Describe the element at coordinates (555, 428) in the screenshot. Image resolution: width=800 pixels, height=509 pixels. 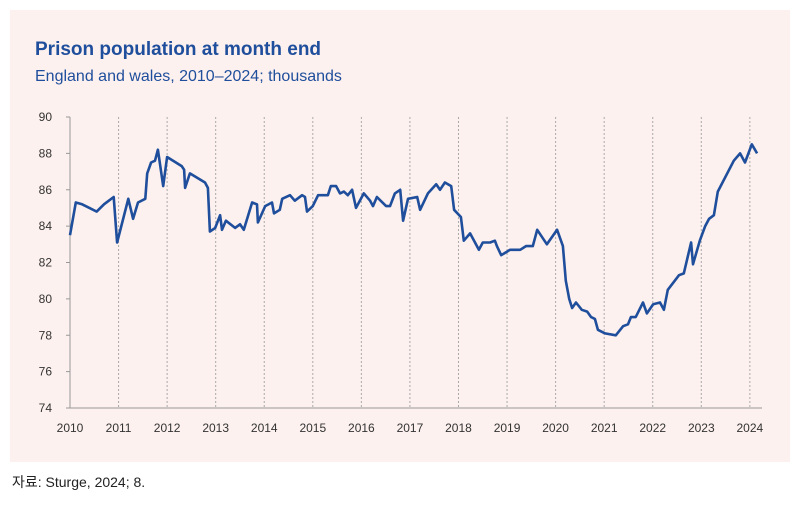
I see `x-tick-label: 2020` at that location.